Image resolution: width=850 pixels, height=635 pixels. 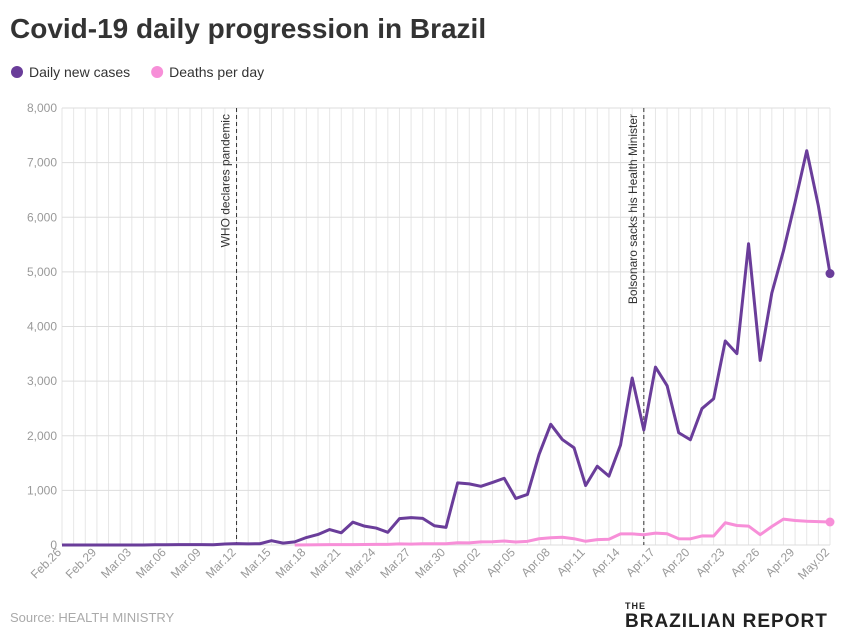 I want to click on x-tick-label: Apr.23, so click(x=710, y=562).